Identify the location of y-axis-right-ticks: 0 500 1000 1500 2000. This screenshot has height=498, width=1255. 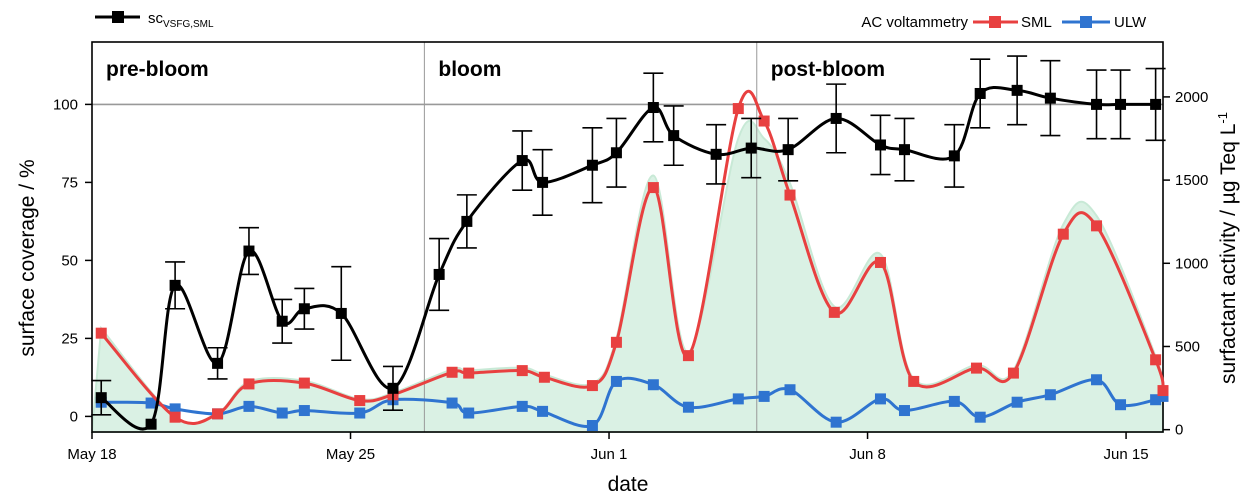
(1185, 264).